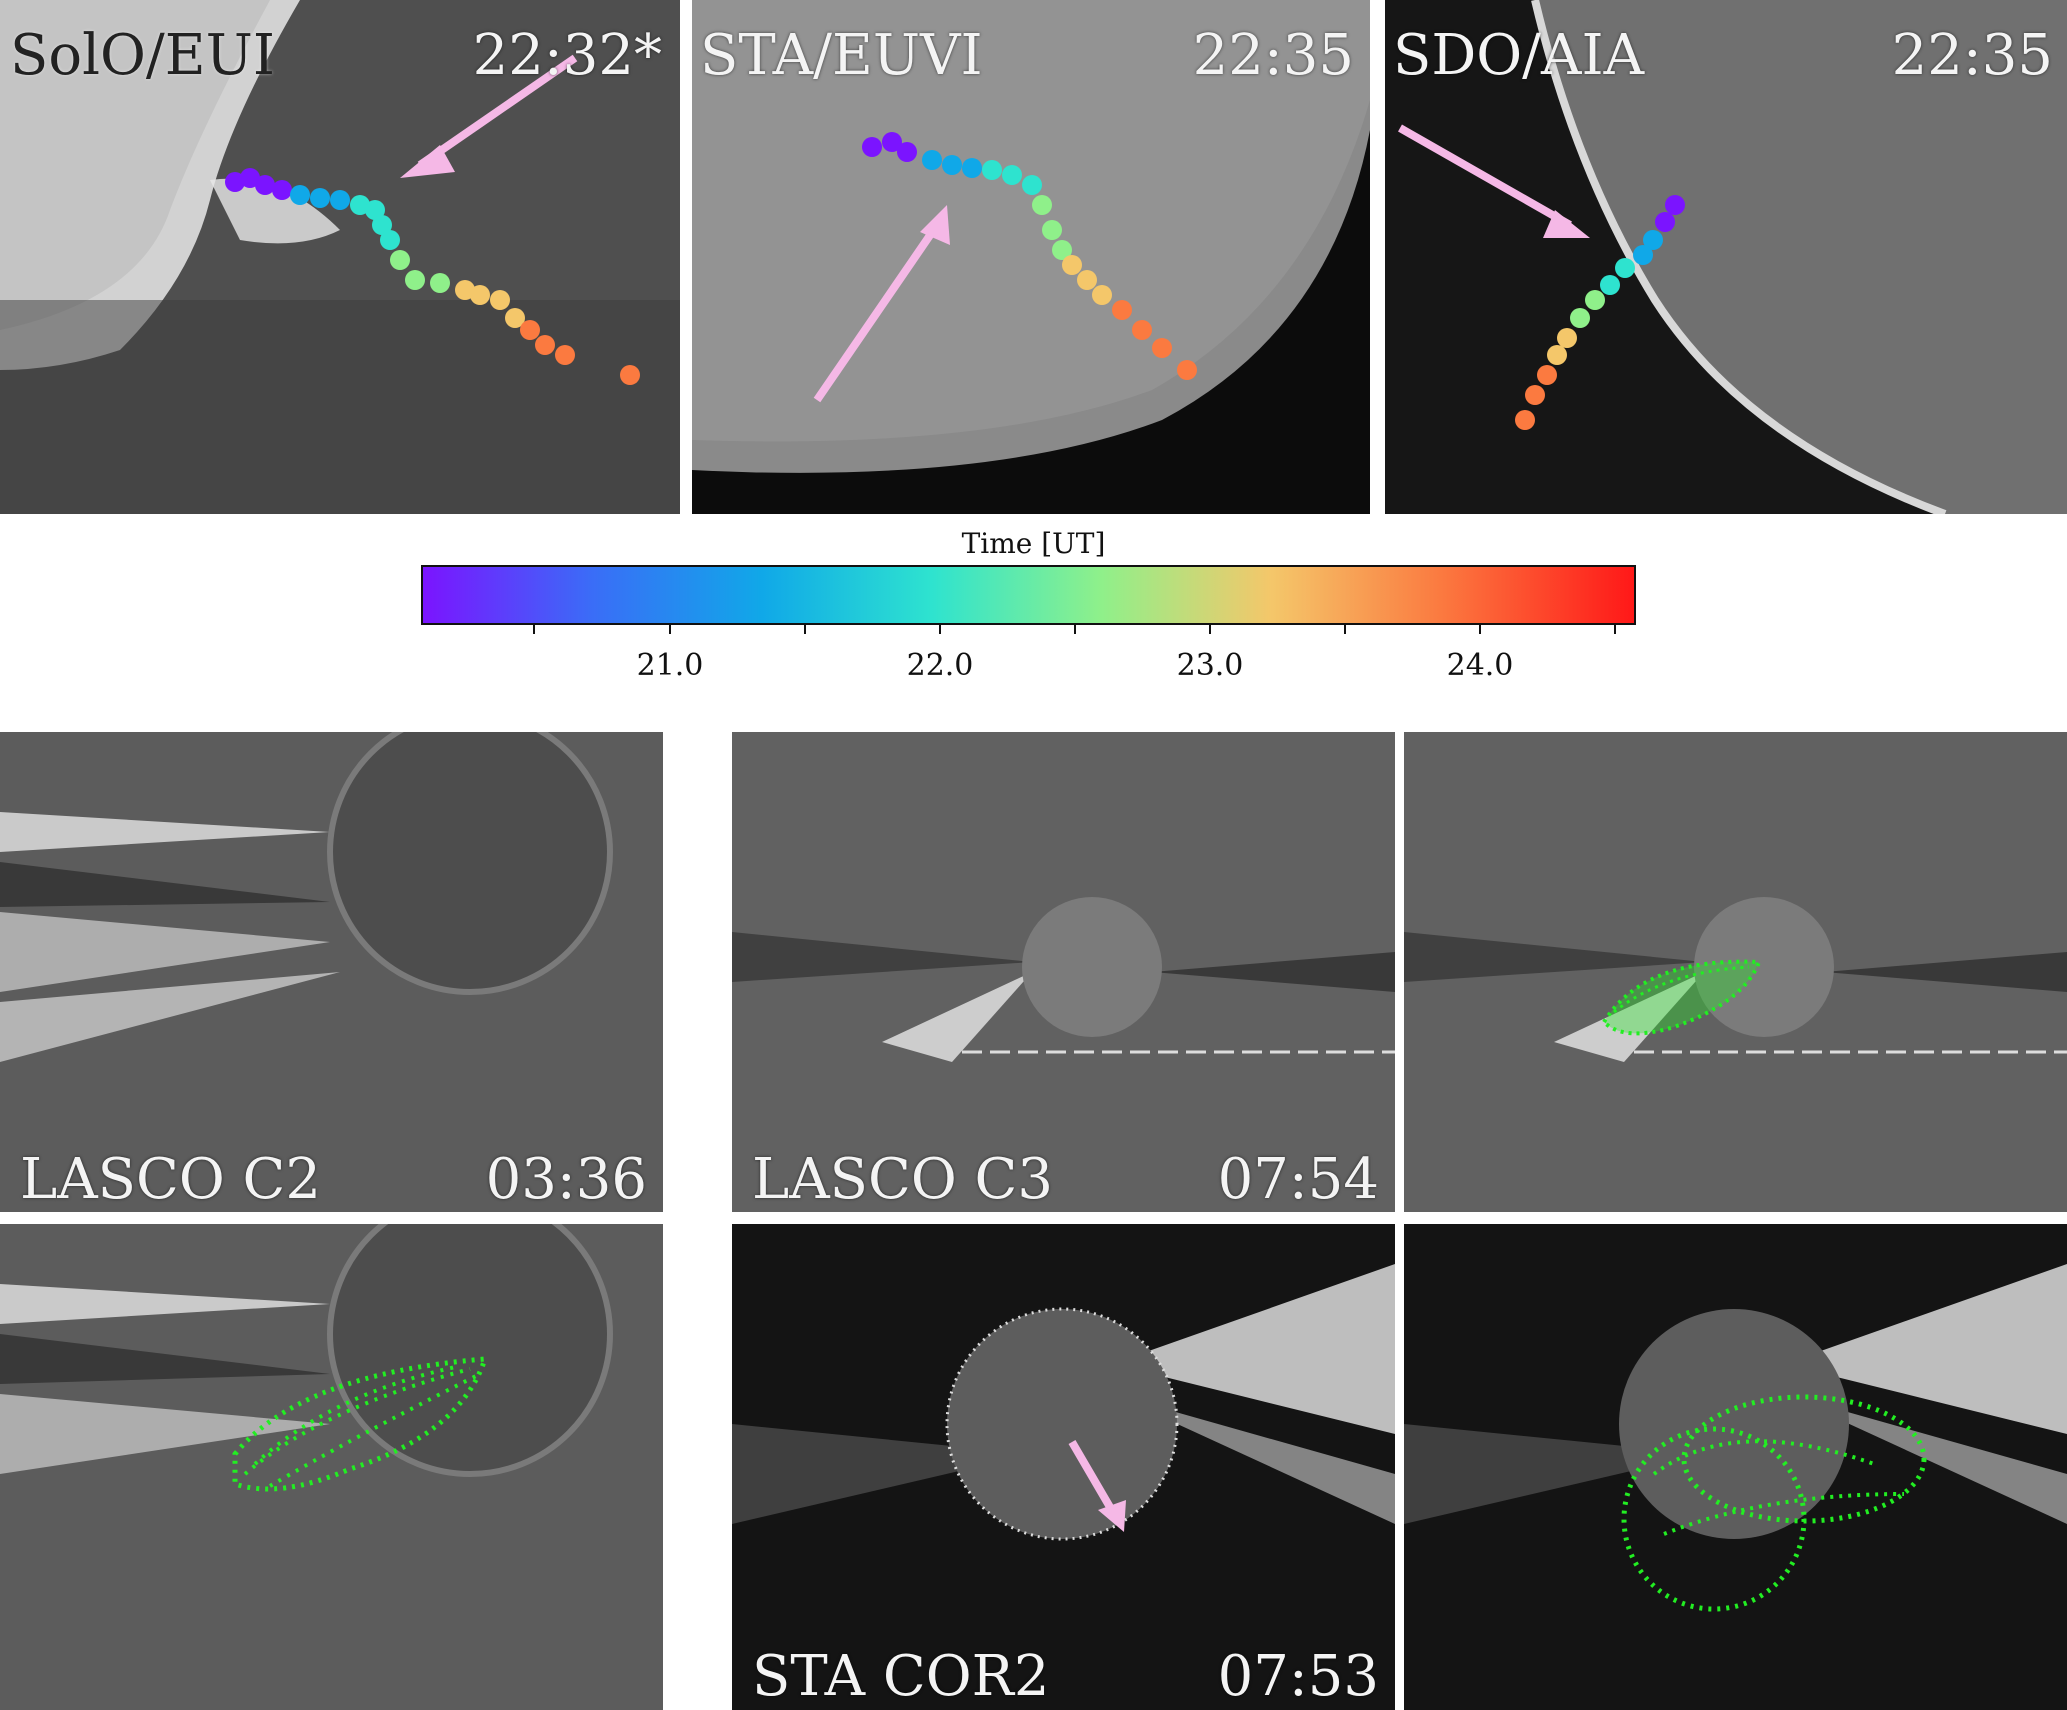 Image resolution: width=2067 pixels, height=1710 pixels. I want to click on colorbar-title: Time [UT], so click(1033, 543).